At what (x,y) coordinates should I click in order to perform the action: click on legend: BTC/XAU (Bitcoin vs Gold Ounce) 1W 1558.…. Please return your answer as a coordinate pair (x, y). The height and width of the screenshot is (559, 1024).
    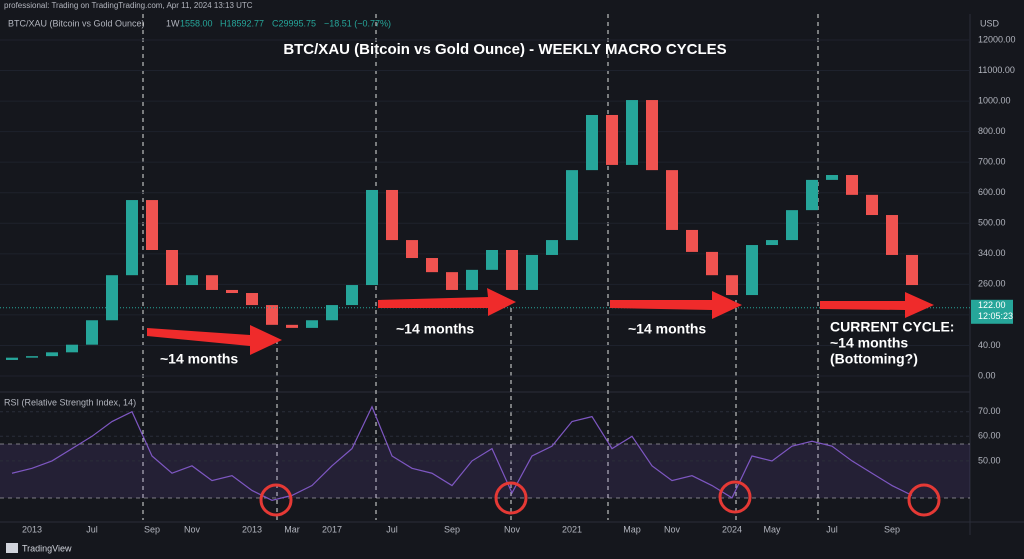
    Looking at the image, I should click on (199, 23).